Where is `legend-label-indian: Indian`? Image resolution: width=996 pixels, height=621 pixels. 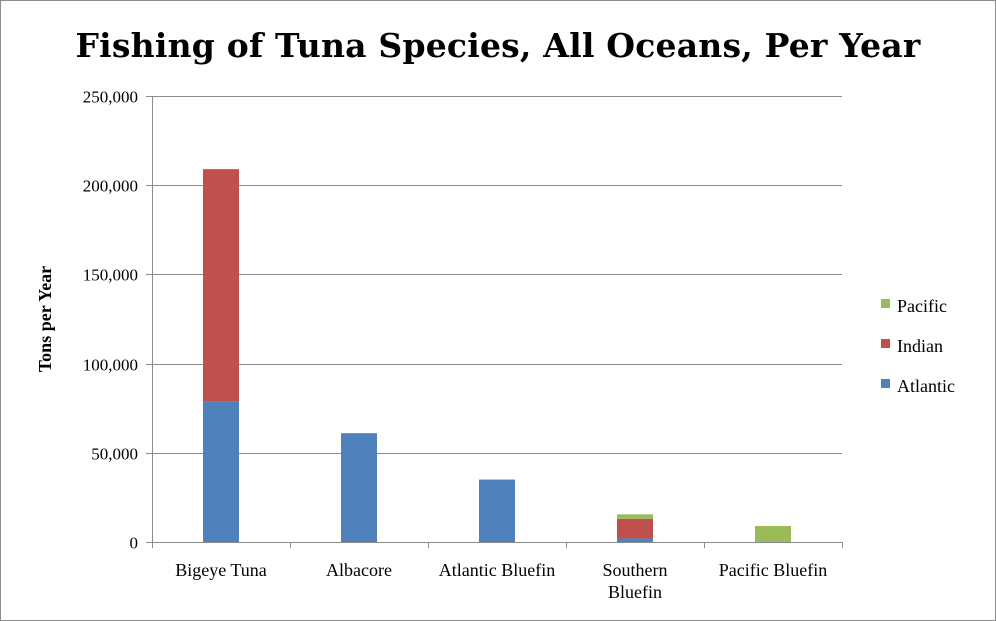
legend-label-indian: Indian is located at coordinates (920, 346).